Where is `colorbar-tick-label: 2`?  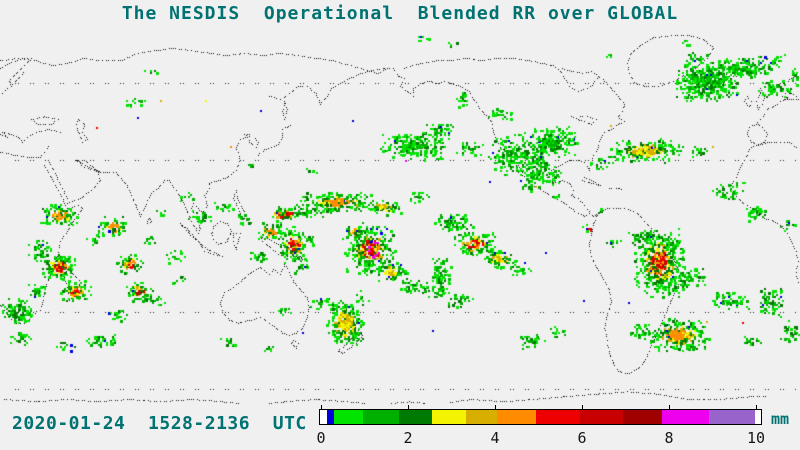 colorbar-tick-label: 2 is located at coordinates (408, 438).